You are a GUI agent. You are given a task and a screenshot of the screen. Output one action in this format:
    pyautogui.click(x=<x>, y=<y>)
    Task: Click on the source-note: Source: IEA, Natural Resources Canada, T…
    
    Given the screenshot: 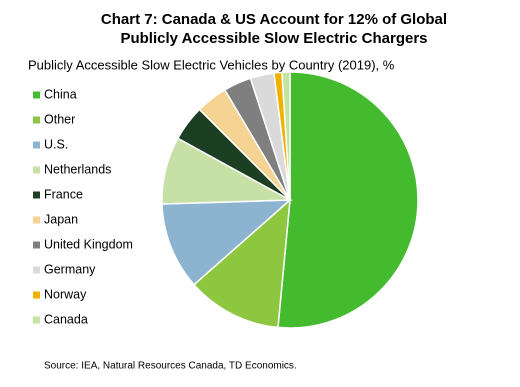 What is the action you would take?
    pyautogui.click(x=170, y=366)
    